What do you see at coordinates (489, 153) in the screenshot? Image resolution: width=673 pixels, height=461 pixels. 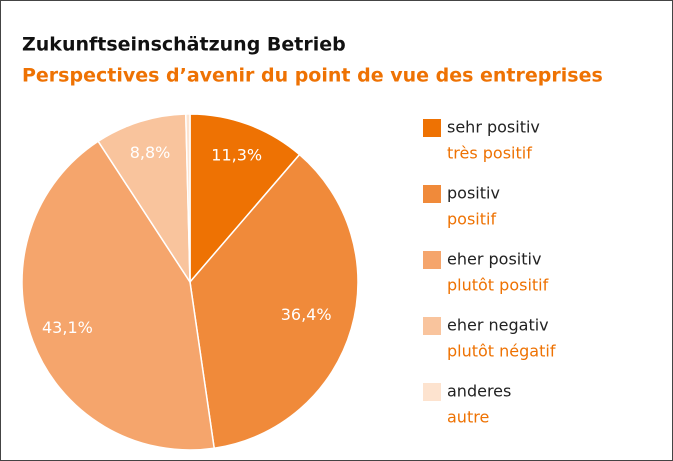 I see `legend-label-fr: très positif` at bounding box center [489, 153].